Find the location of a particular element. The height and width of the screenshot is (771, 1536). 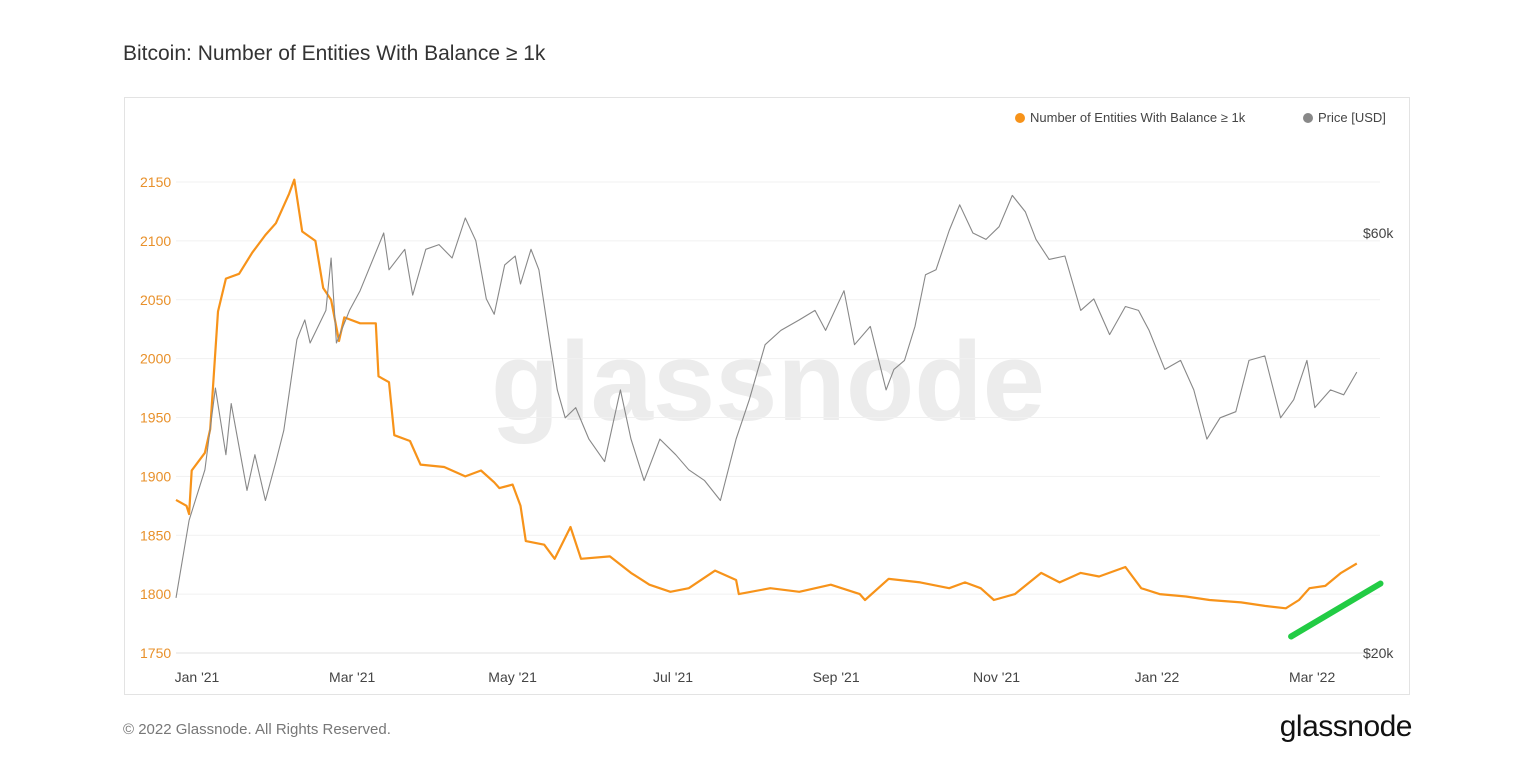

legend-item-entities: Number of Entities With Balance ≥ 1k is located at coordinates (1130, 117).